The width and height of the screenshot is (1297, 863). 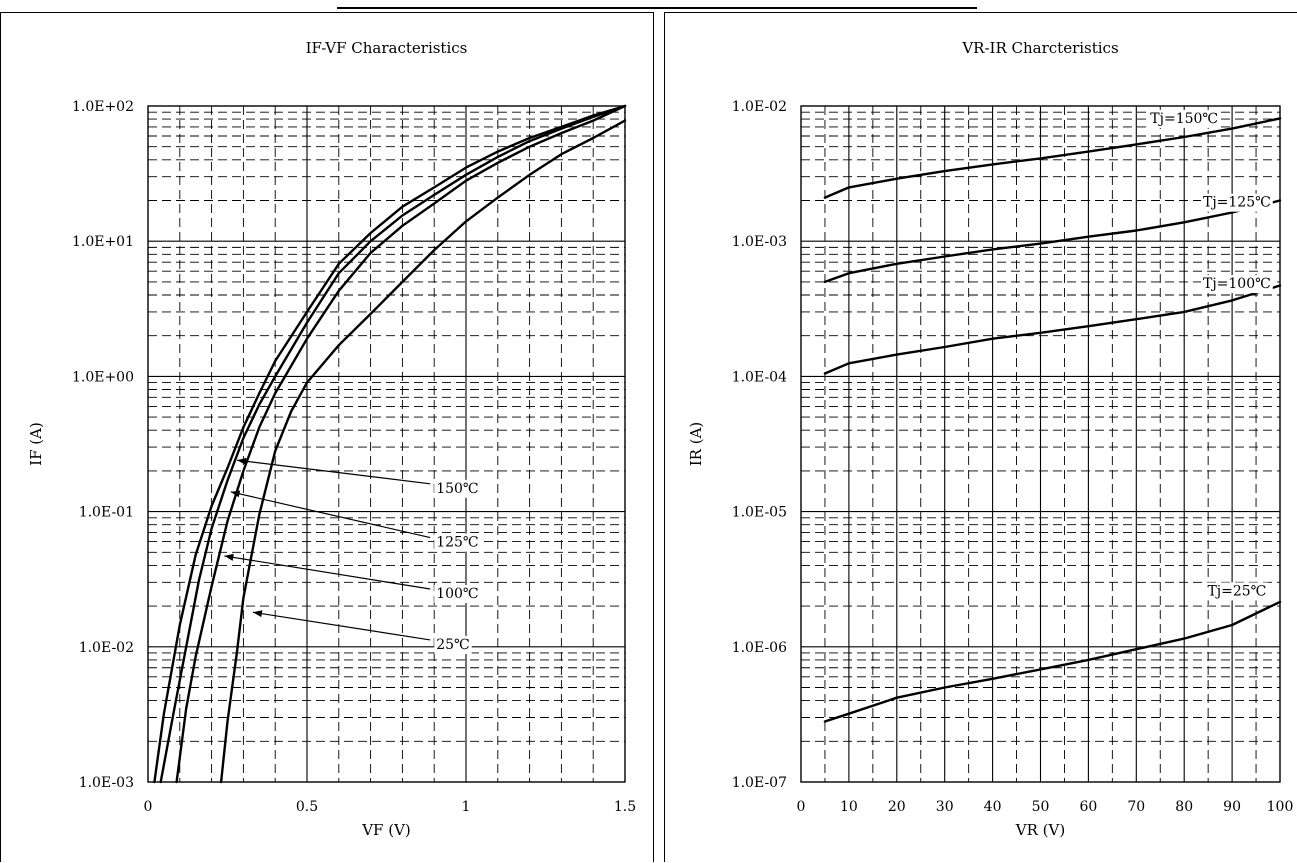 I want to click on annotation-label: Tj=150℃, so click(x=1184, y=119).